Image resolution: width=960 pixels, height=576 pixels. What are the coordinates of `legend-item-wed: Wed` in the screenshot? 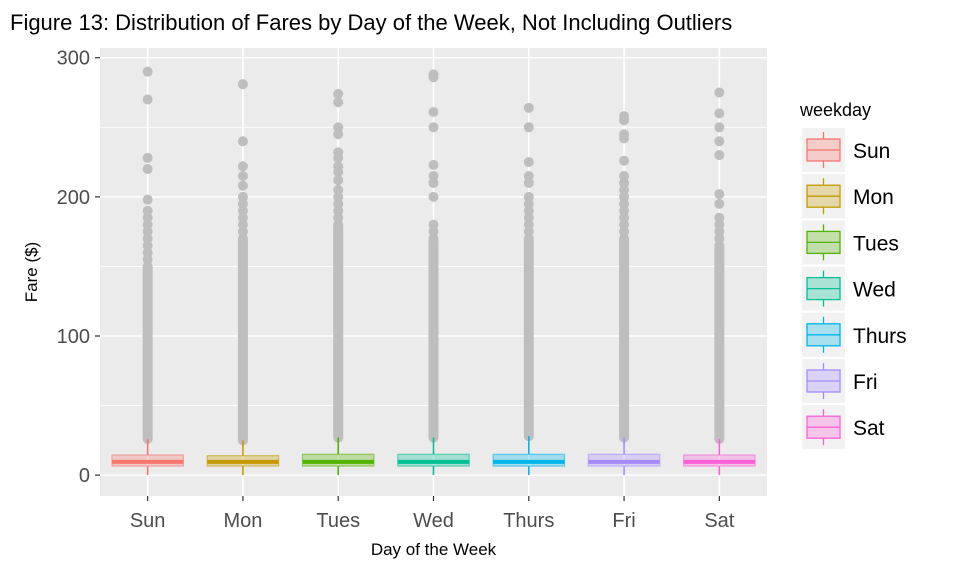 It's located at (849, 288).